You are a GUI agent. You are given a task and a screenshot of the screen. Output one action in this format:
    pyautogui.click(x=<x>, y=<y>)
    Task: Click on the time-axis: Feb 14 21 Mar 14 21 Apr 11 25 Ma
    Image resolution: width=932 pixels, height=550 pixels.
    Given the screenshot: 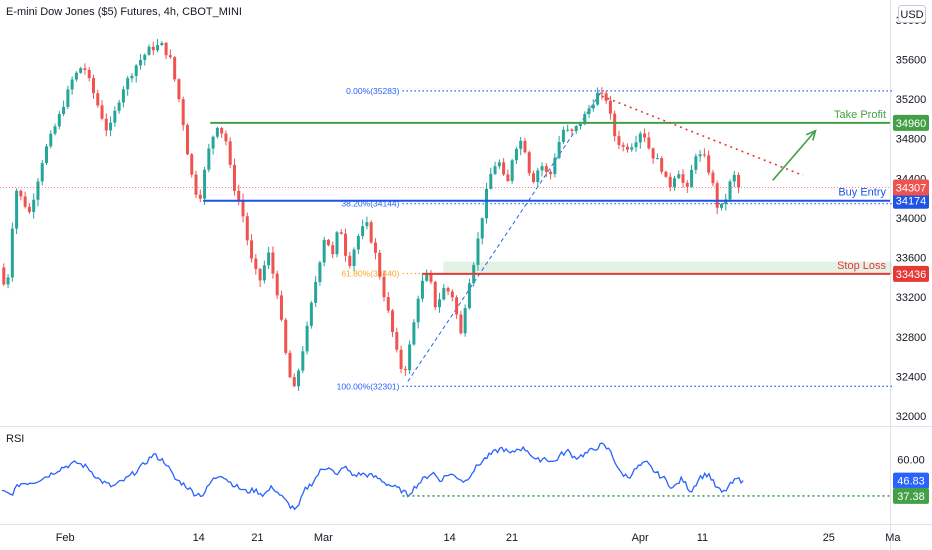 What is the action you would take?
    pyautogui.click(x=479, y=538)
    